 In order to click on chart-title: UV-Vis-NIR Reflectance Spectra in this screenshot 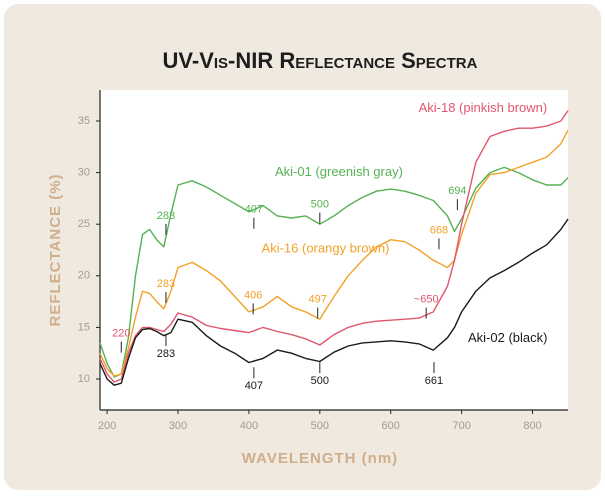, I will do `click(320, 60)`.